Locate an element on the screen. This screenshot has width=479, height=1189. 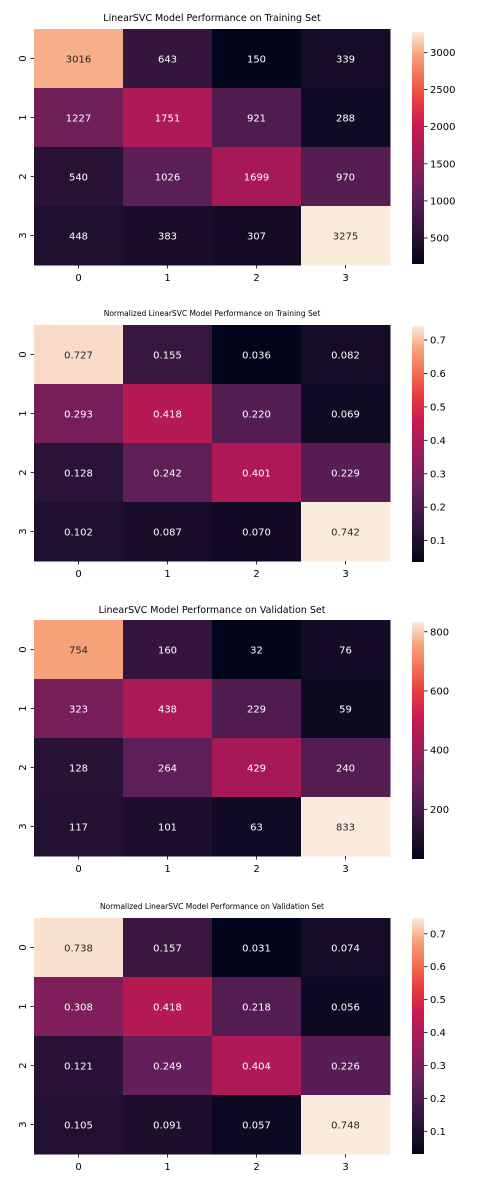
cell-value-label: 0.056 is located at coordinates (345, 1008).